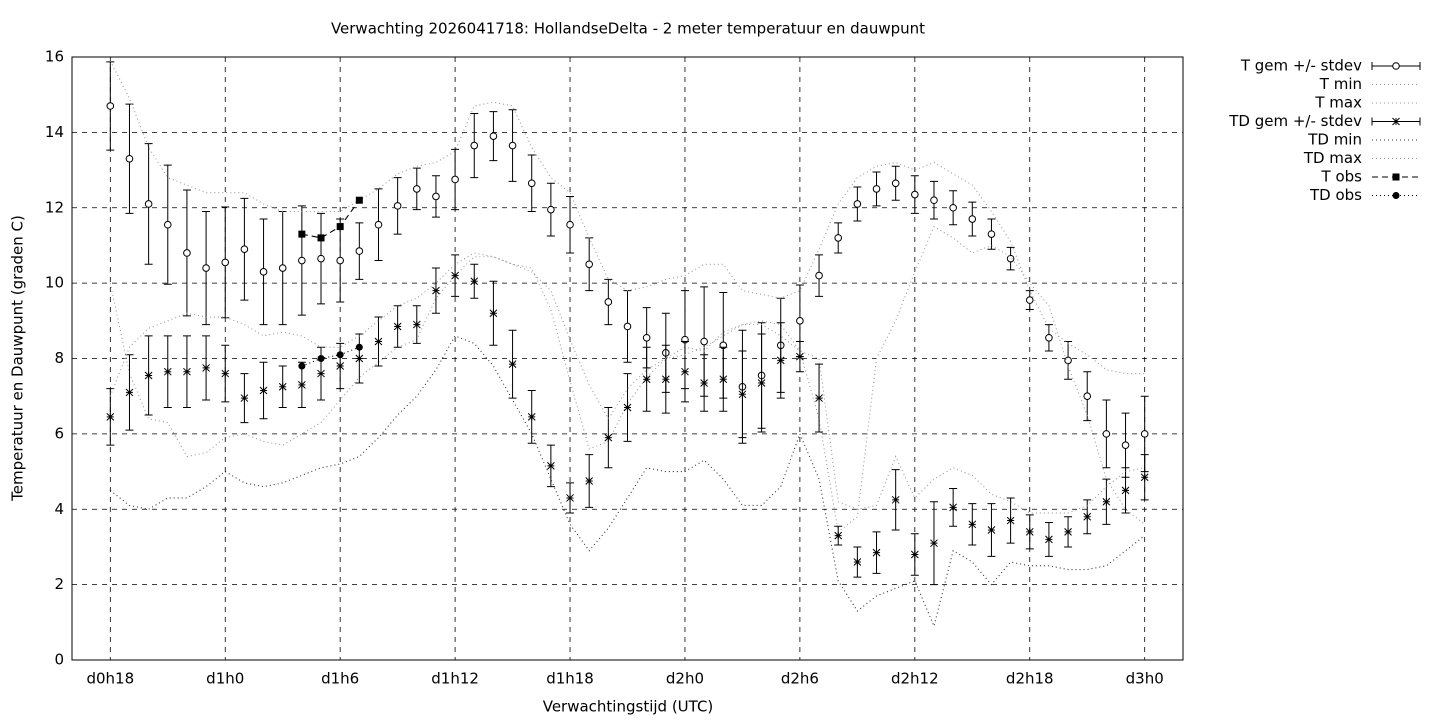 Image resolution: width=1440 pixels, height=724 pixels. I want to click on x-axis-label: Verwachtingstijd (UTC), so click(628, 707).